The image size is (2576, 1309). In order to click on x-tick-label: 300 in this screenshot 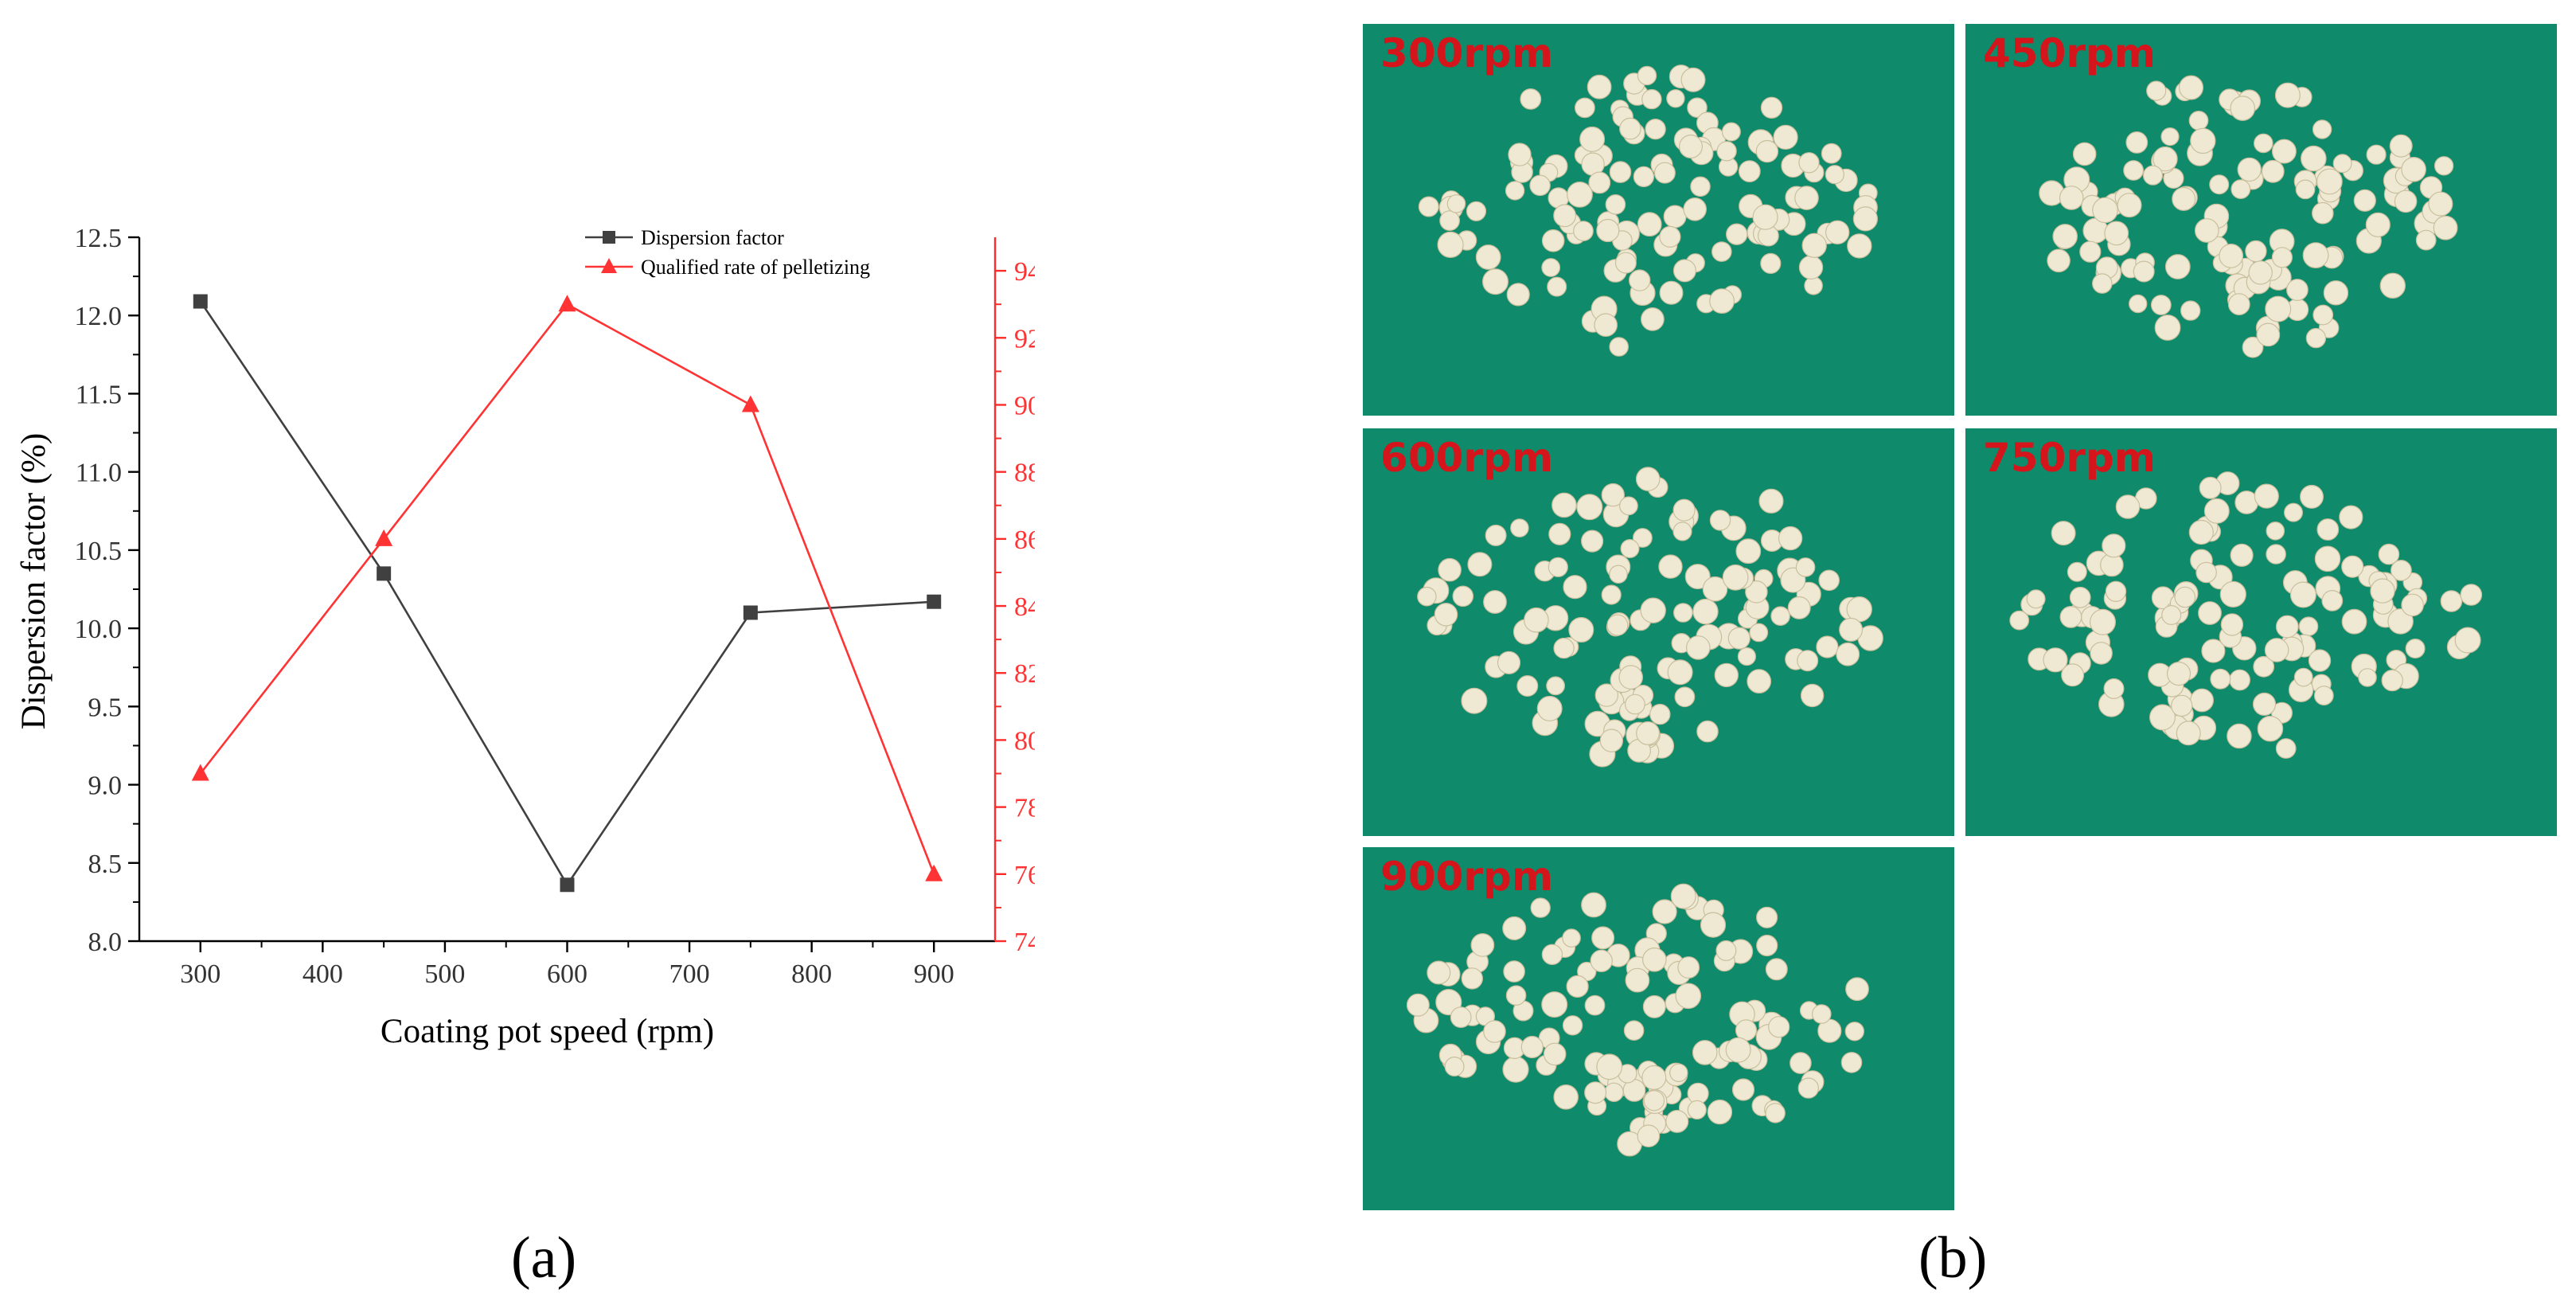, I will do `click(200, 974)`.